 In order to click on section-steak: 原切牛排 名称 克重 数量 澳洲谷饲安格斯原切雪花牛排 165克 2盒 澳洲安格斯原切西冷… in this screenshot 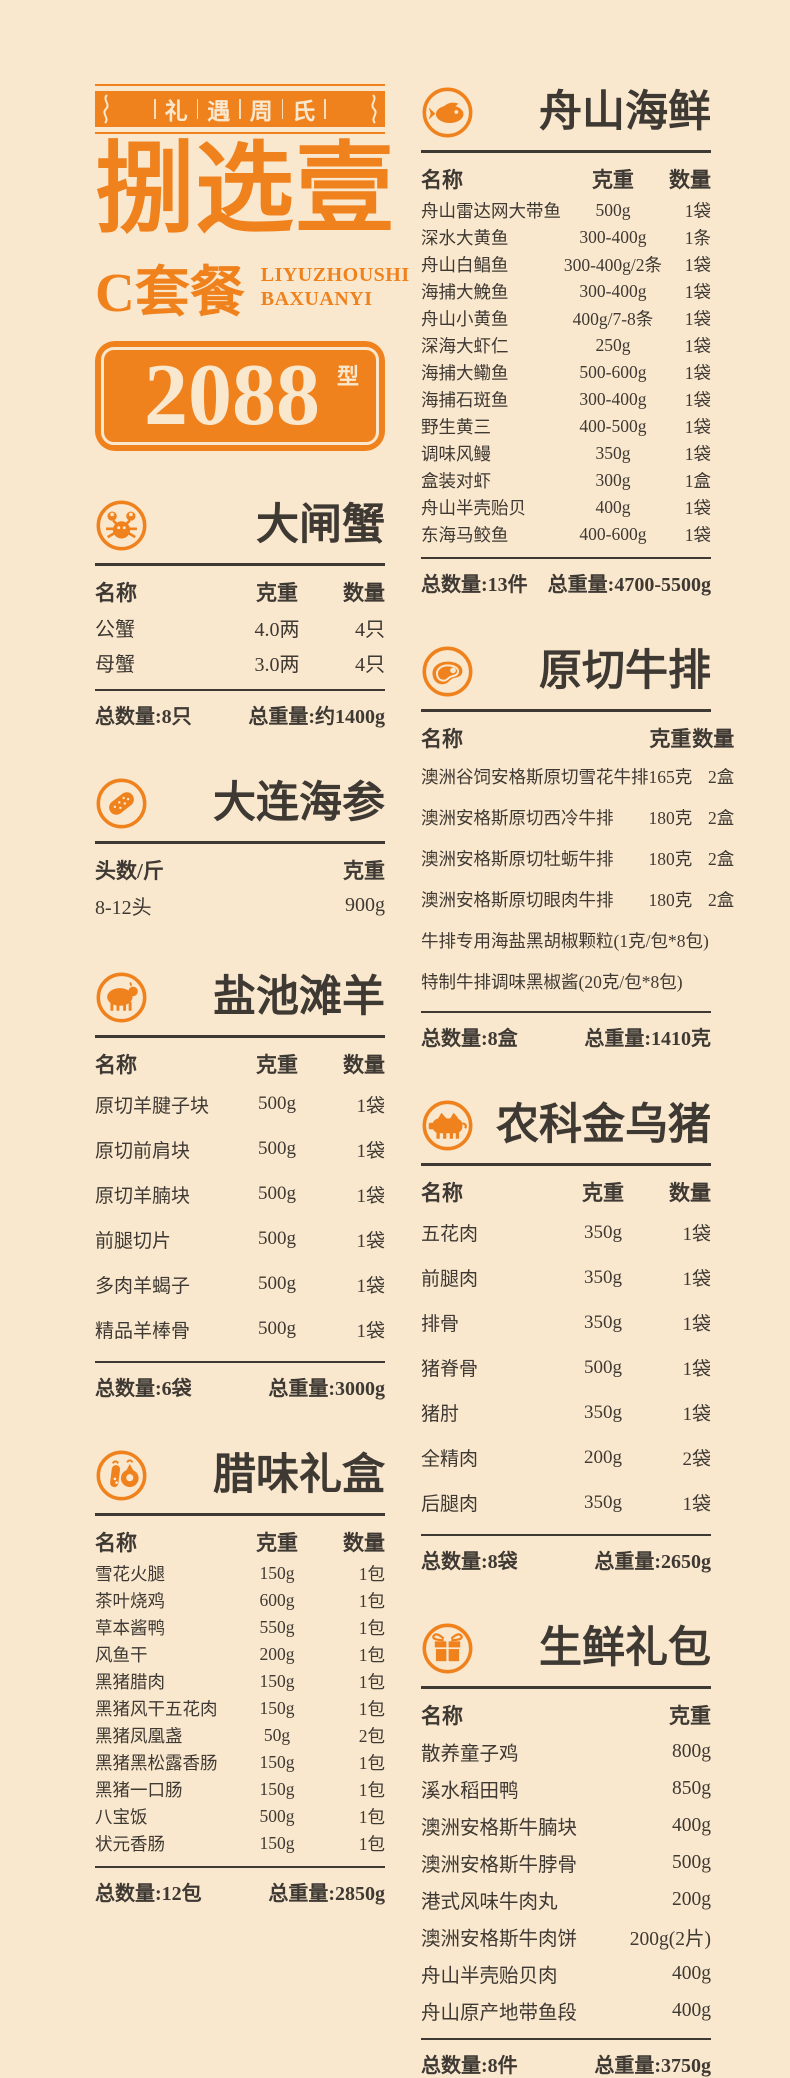, I will do `click(577, 848)`.